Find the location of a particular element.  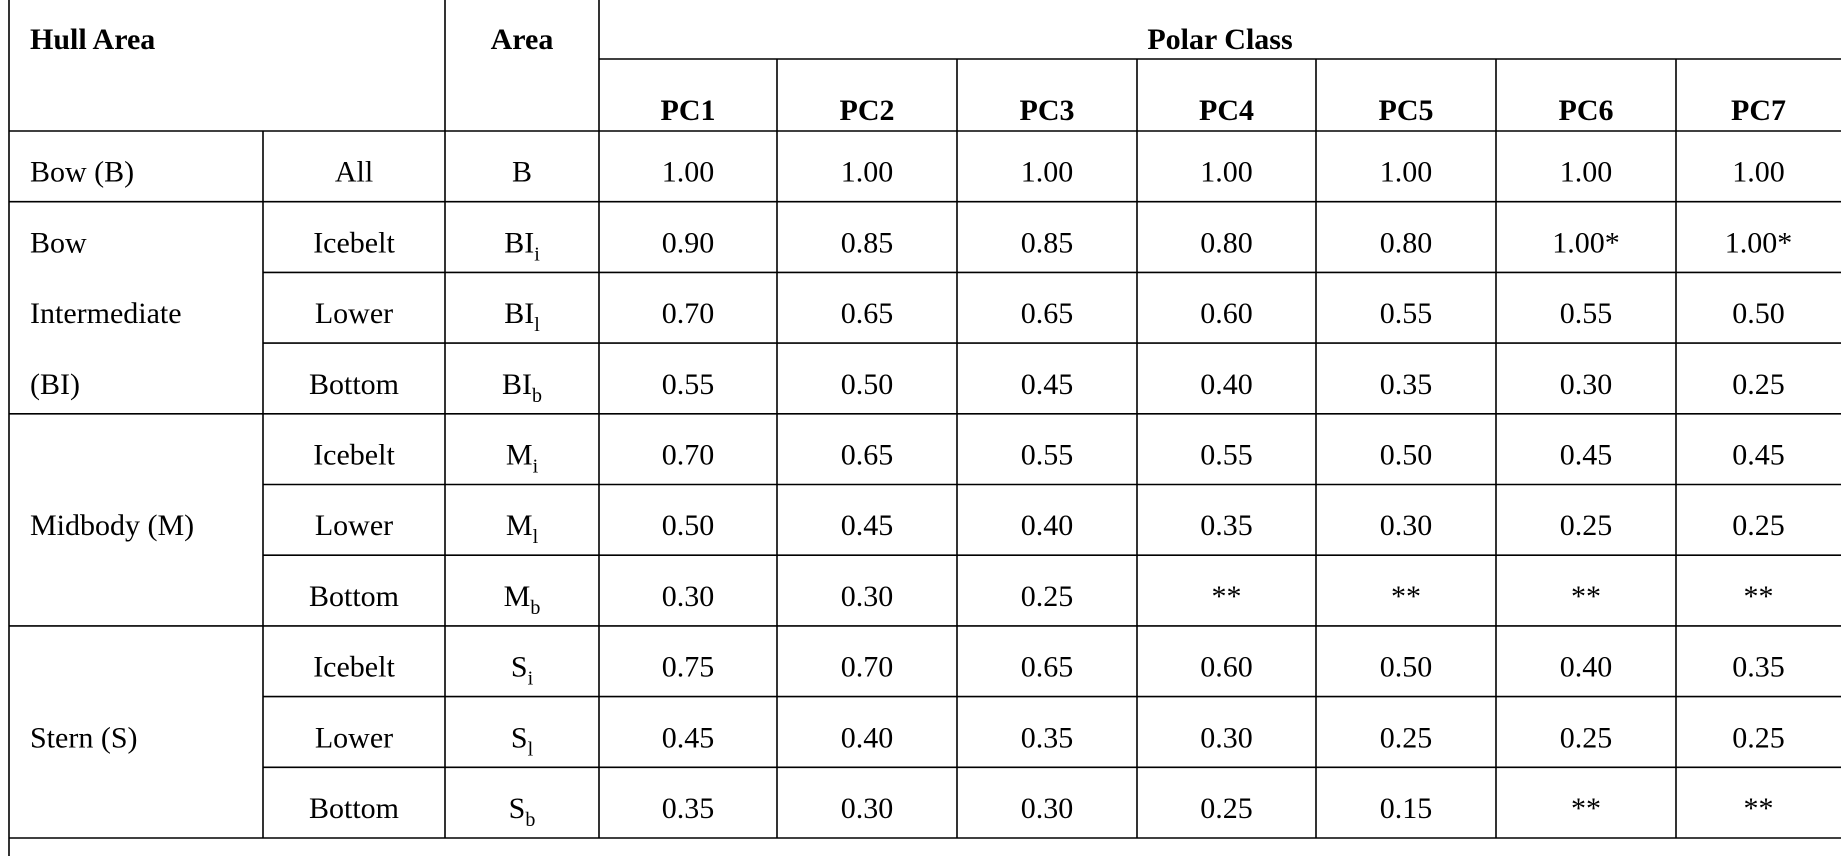

area-code: BIi is located at coordinates (522, 245).